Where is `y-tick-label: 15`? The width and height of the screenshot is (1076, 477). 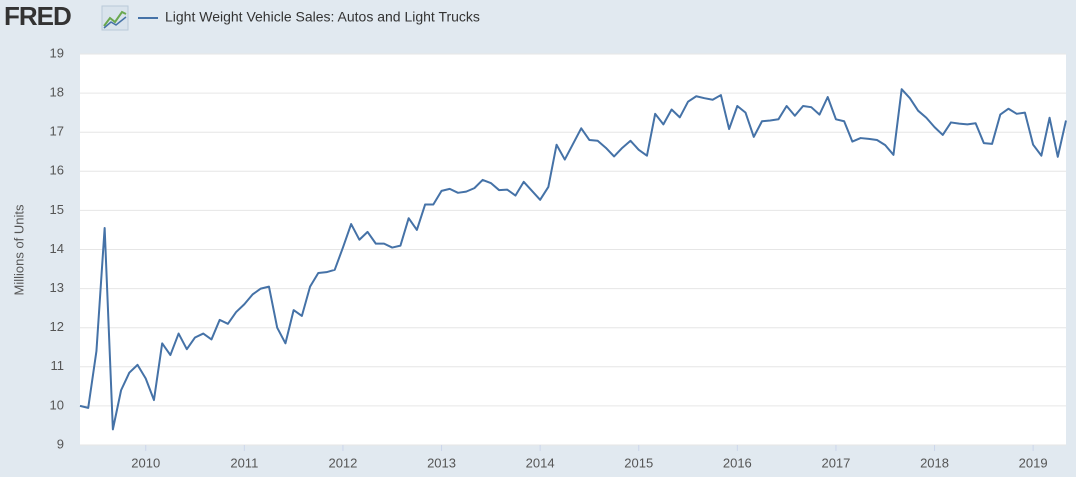 y-tick-label: 15 is located at coordinates (57, 209).